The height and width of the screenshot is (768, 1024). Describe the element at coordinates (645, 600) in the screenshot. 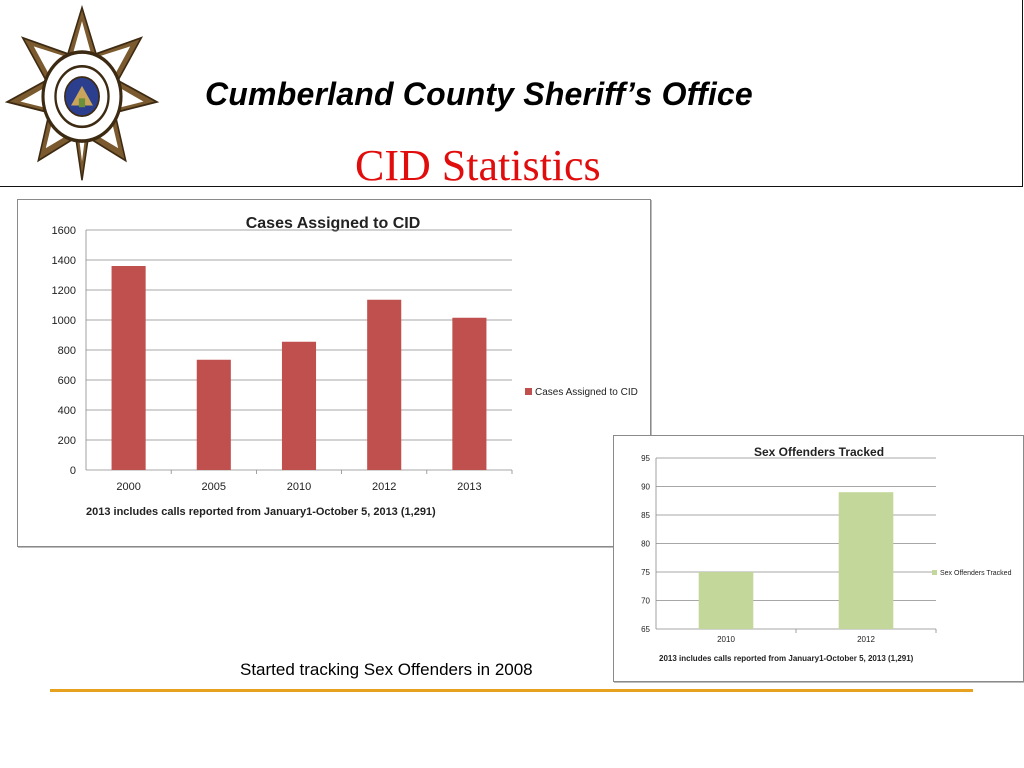

I see `y-tick-label: 70` at that location.